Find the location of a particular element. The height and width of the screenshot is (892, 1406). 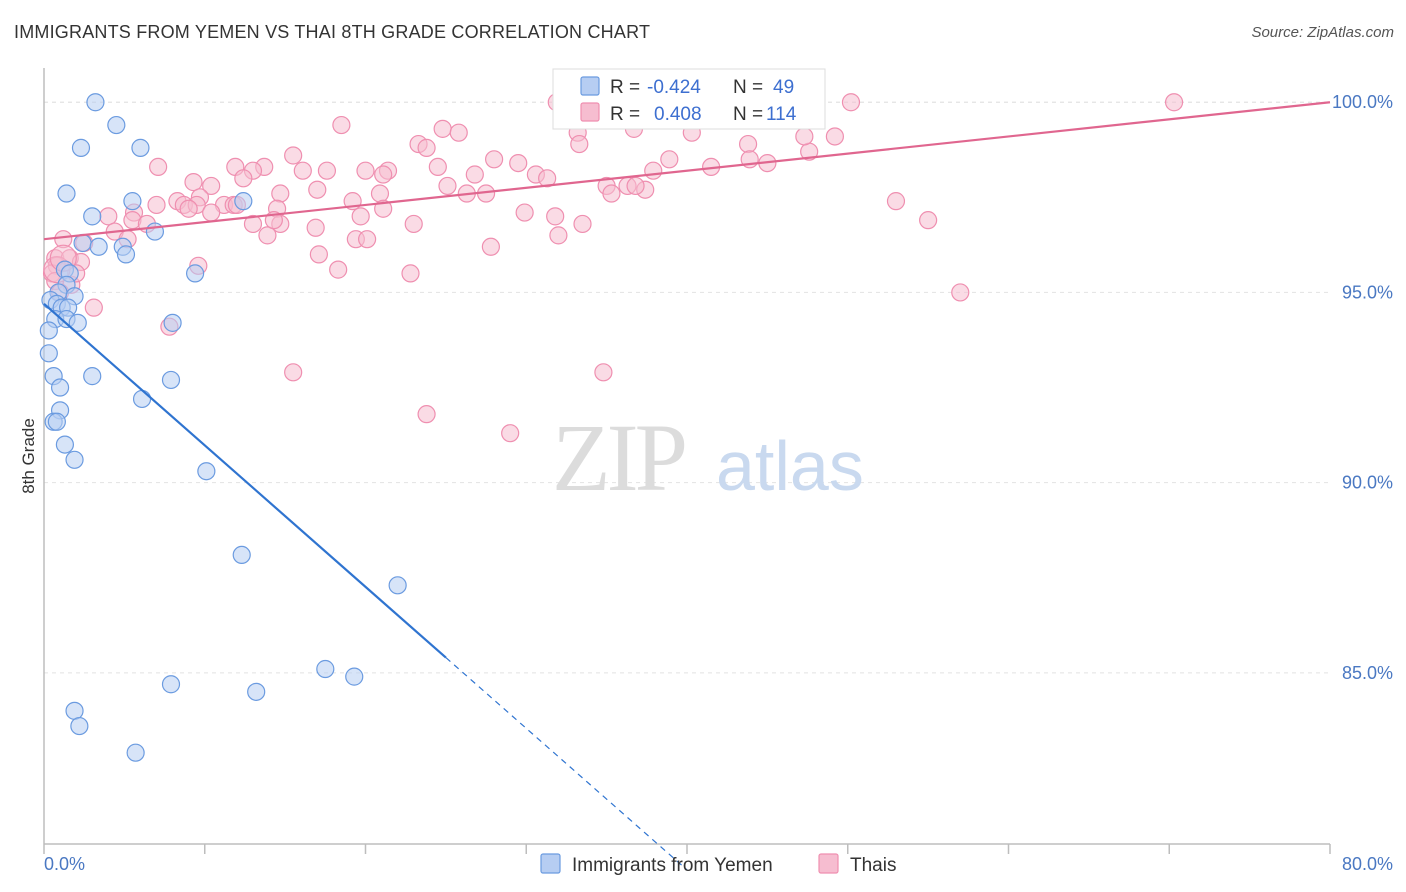

x-ticks is located at coordinates (687, 849).